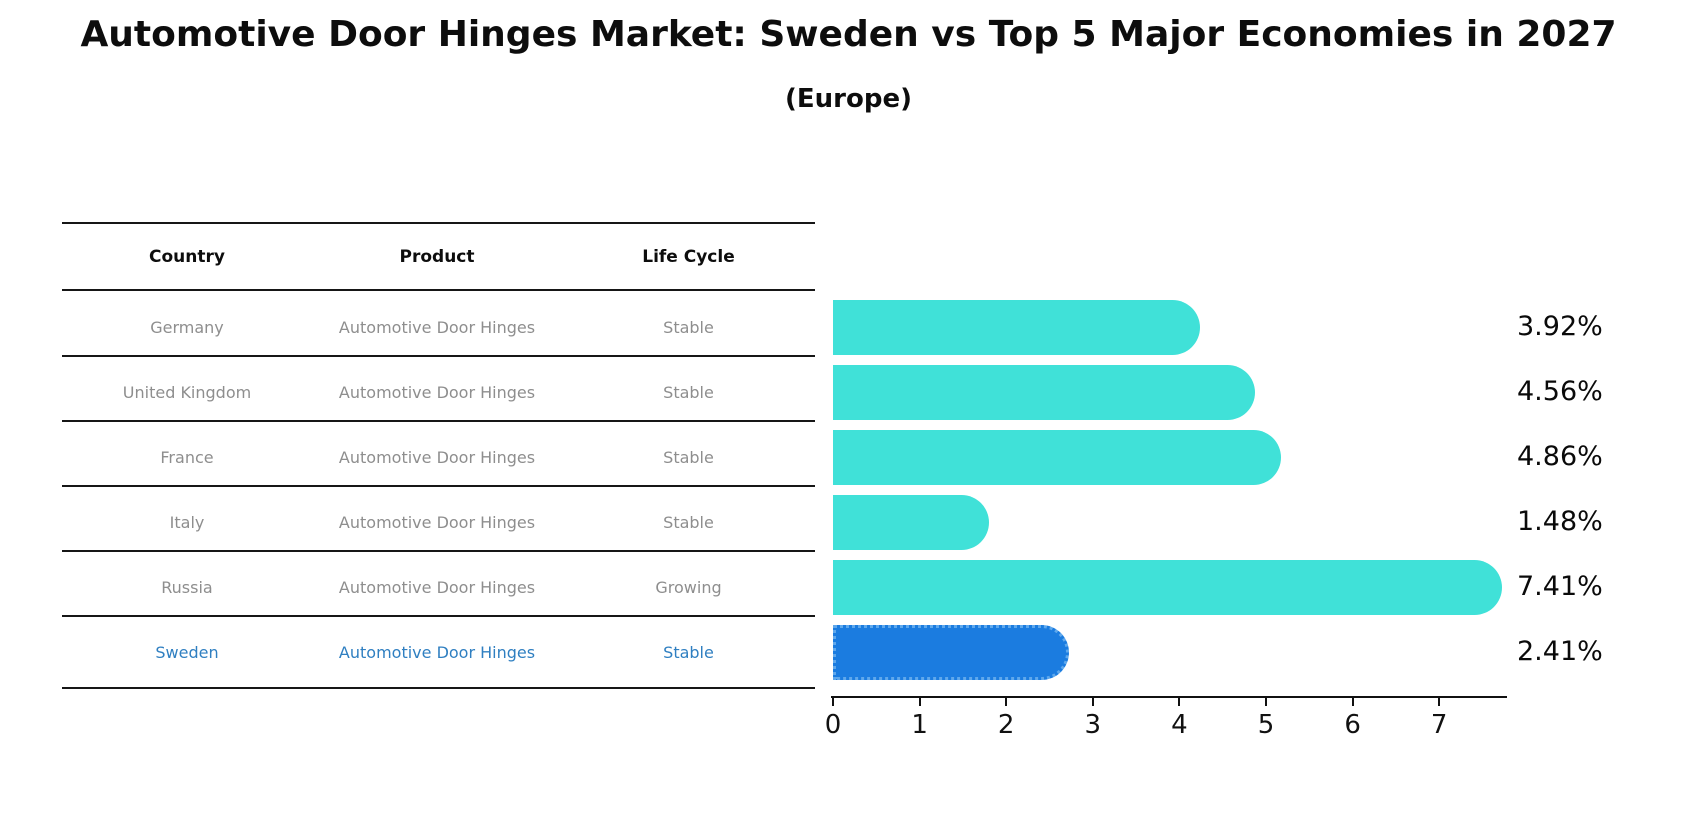 The height and width of the screenshot is (823, 1697). What do you see at coordinates (1560, 391) in the screenshot?
I see `percent-label: 4.56%` at bounding box center [1560, 391].